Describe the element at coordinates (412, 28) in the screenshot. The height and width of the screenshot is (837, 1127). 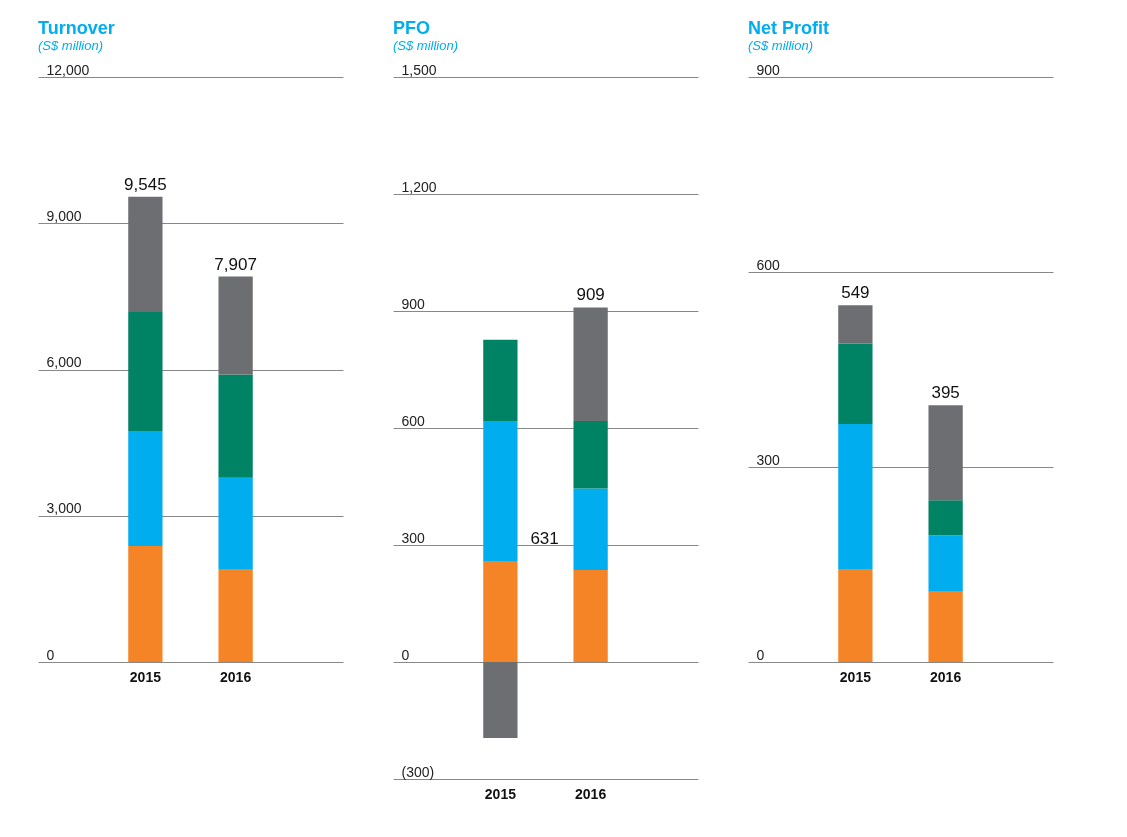
I see `chart-title: PFO` at that location.